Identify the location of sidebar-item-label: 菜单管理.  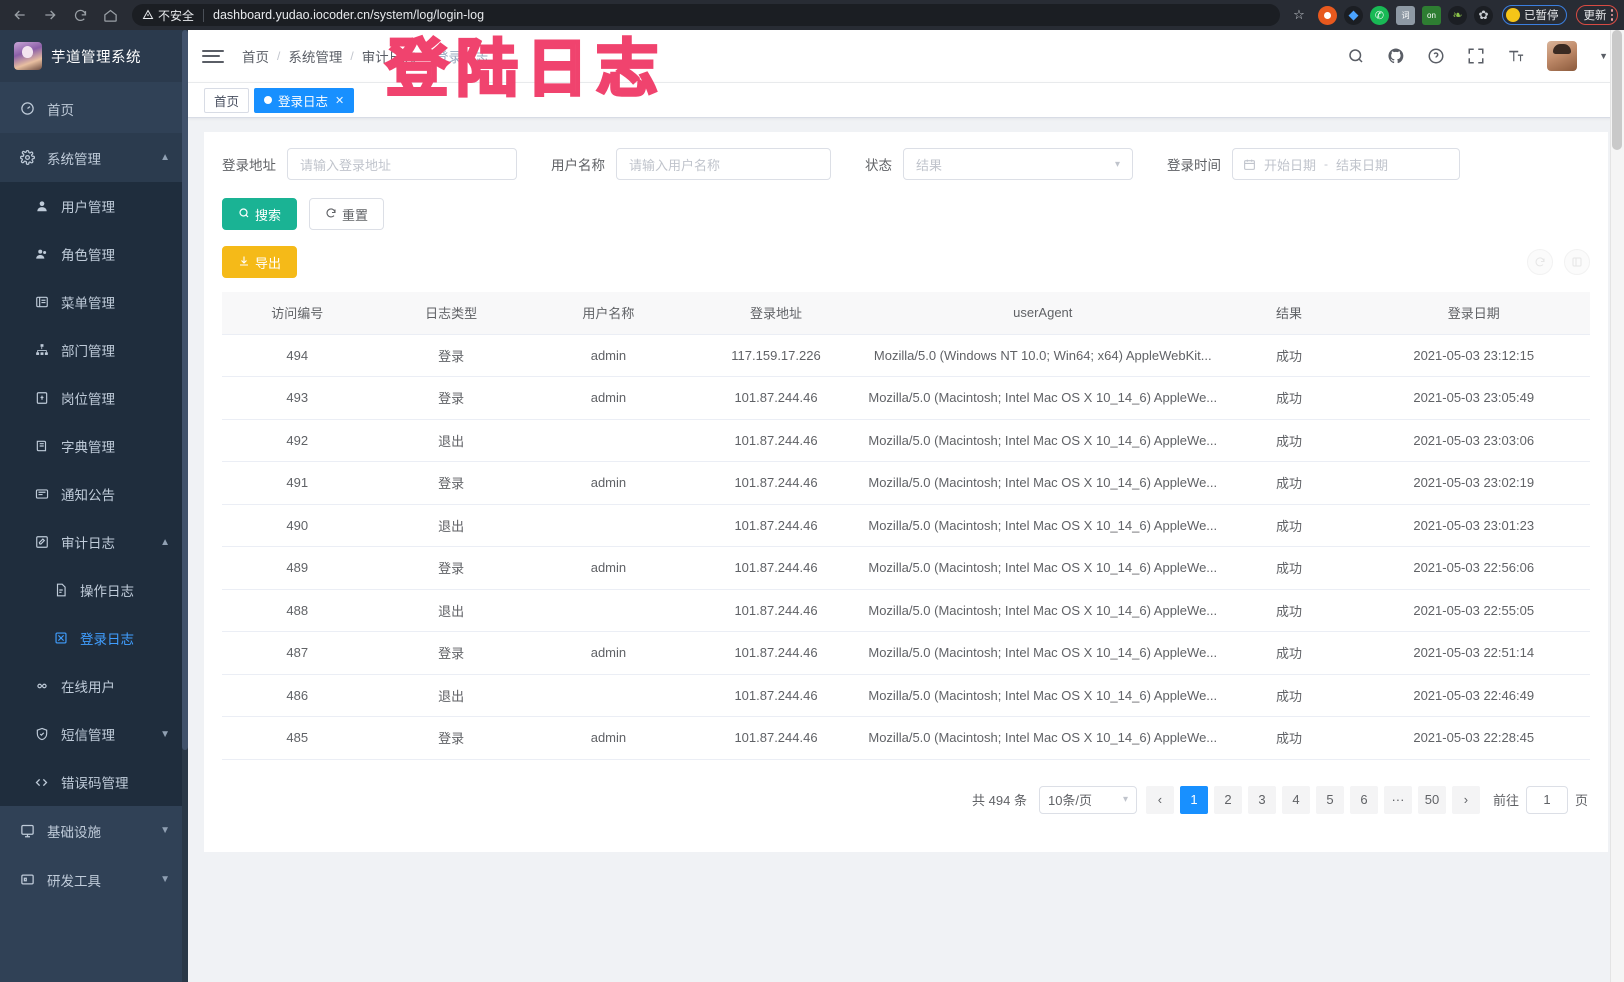
(88, 303).